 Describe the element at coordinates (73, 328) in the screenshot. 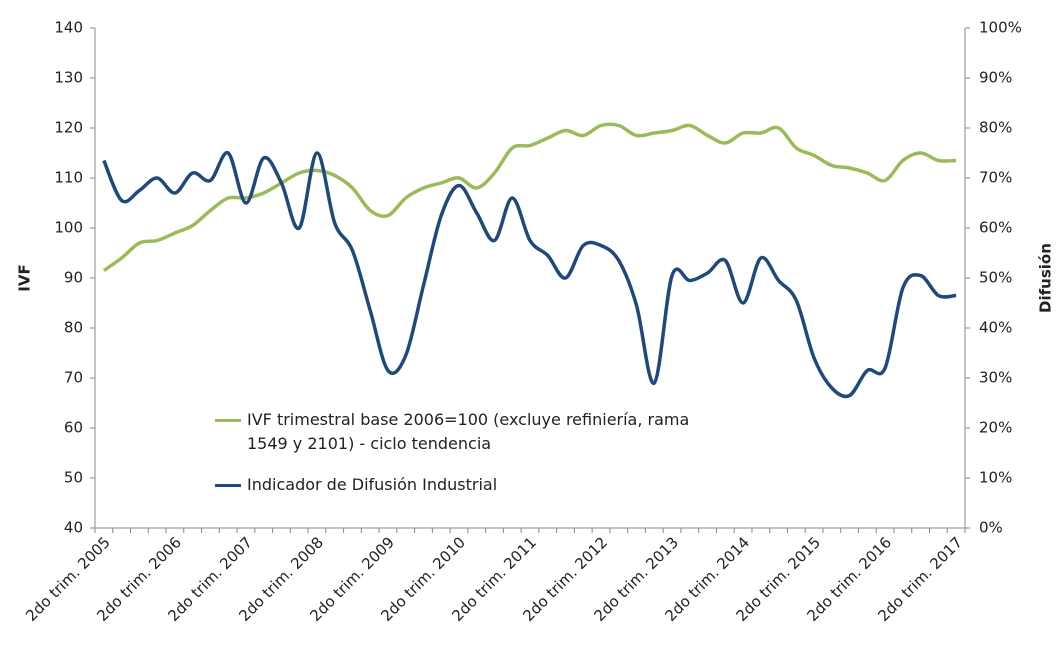

I see `y-tick-label: 80` at that location.